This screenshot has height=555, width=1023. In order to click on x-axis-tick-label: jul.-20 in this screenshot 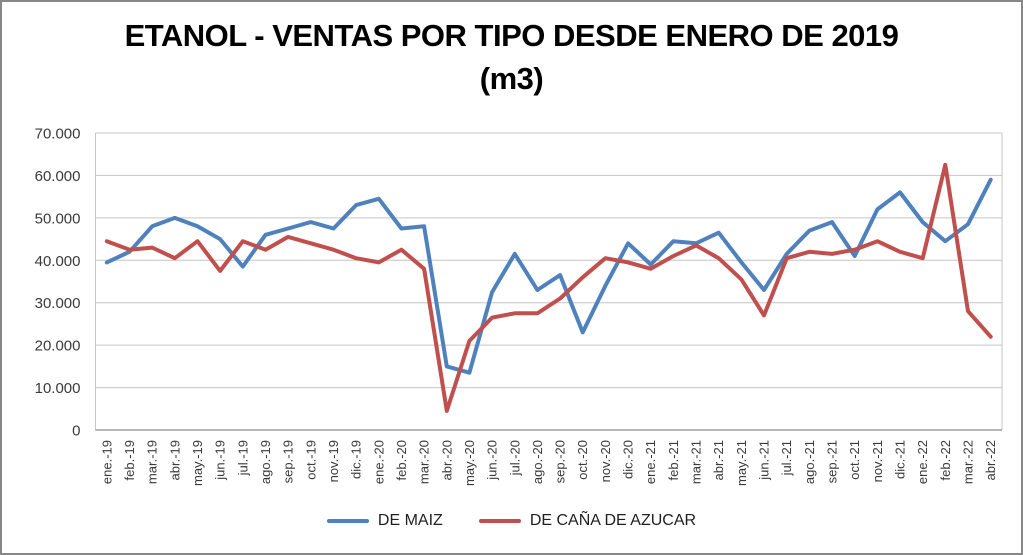, I will do `click(514, 458)`.